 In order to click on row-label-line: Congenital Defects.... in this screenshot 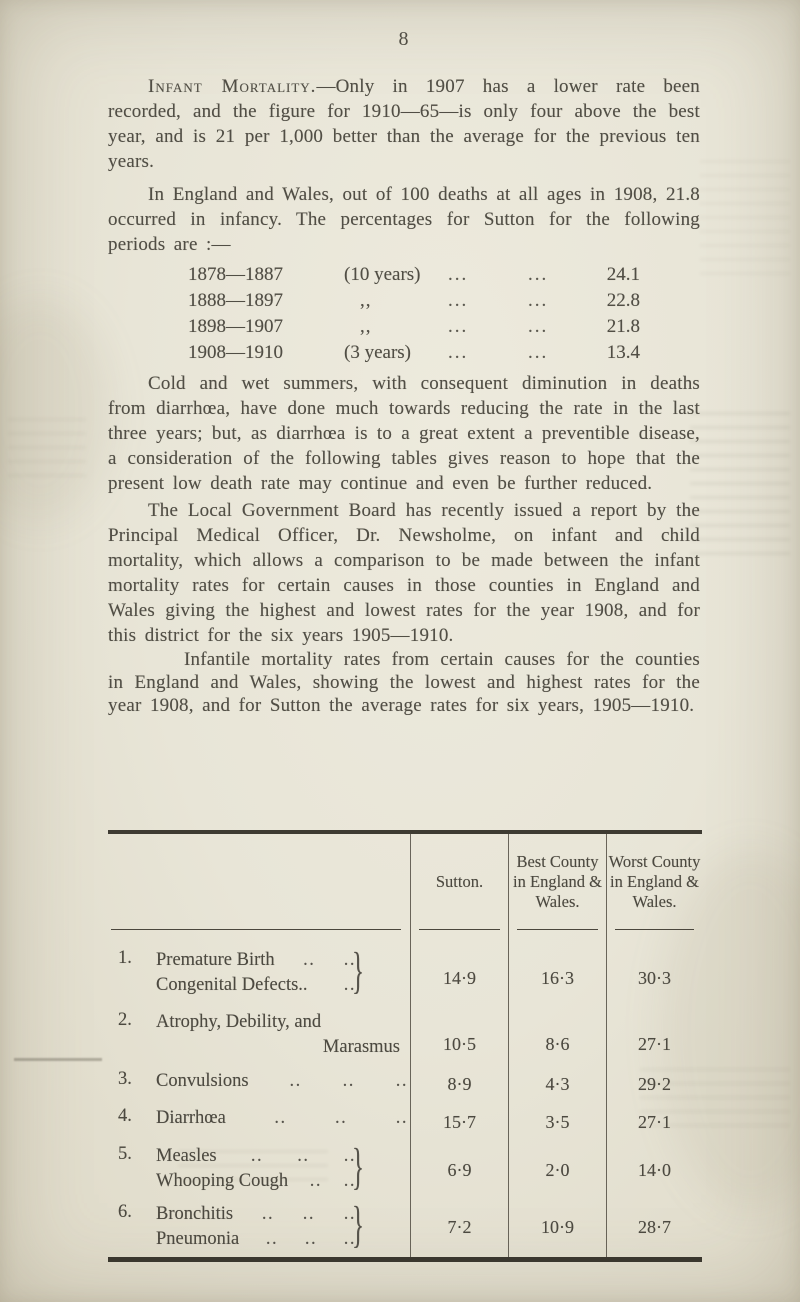, I will do `click(256, 985)`.